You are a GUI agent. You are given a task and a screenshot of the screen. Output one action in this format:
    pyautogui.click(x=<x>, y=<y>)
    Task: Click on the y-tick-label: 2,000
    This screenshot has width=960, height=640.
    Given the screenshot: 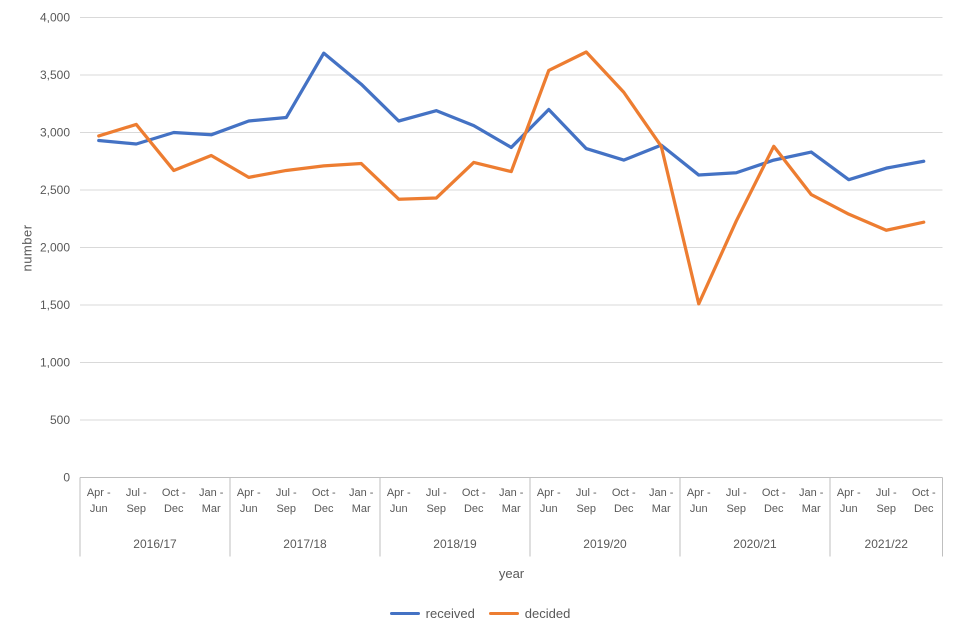 What is the action you would take?
    pyautogui.click(x=55, y=248)
    